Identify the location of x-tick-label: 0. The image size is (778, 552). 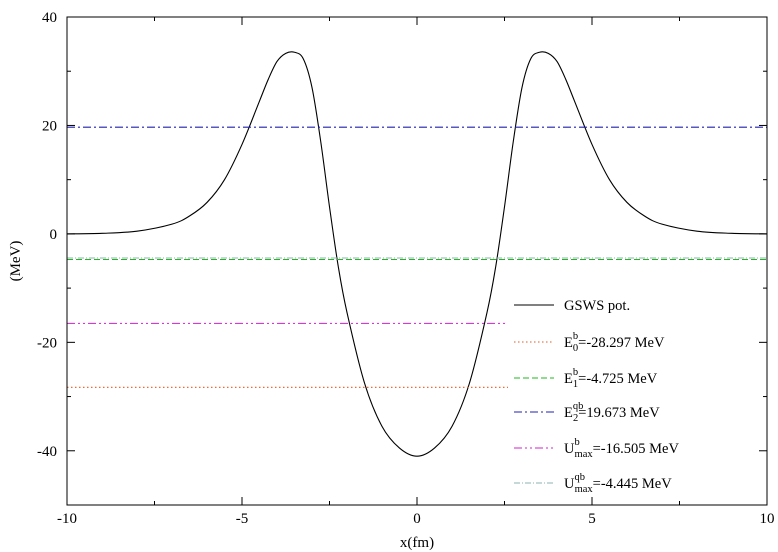
(417, 519).